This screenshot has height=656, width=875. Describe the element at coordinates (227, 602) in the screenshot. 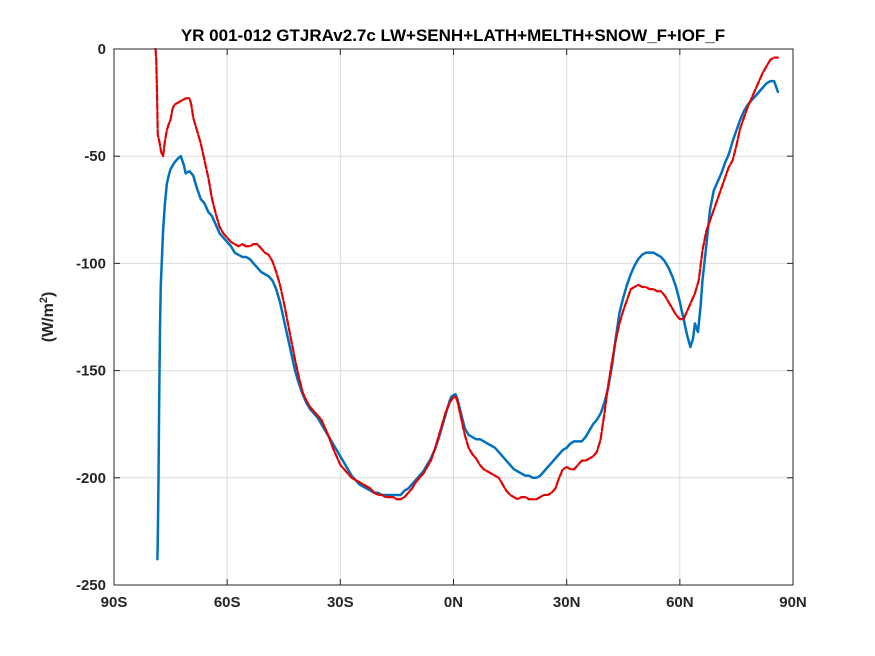

I see `x-tick-label: 60S` at that location.